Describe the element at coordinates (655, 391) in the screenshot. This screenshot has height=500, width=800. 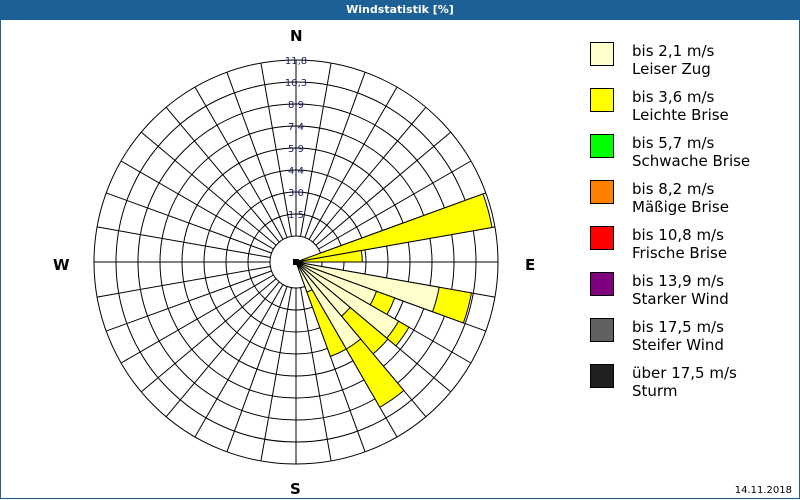
I see `legend-label: Sturm` at that location.